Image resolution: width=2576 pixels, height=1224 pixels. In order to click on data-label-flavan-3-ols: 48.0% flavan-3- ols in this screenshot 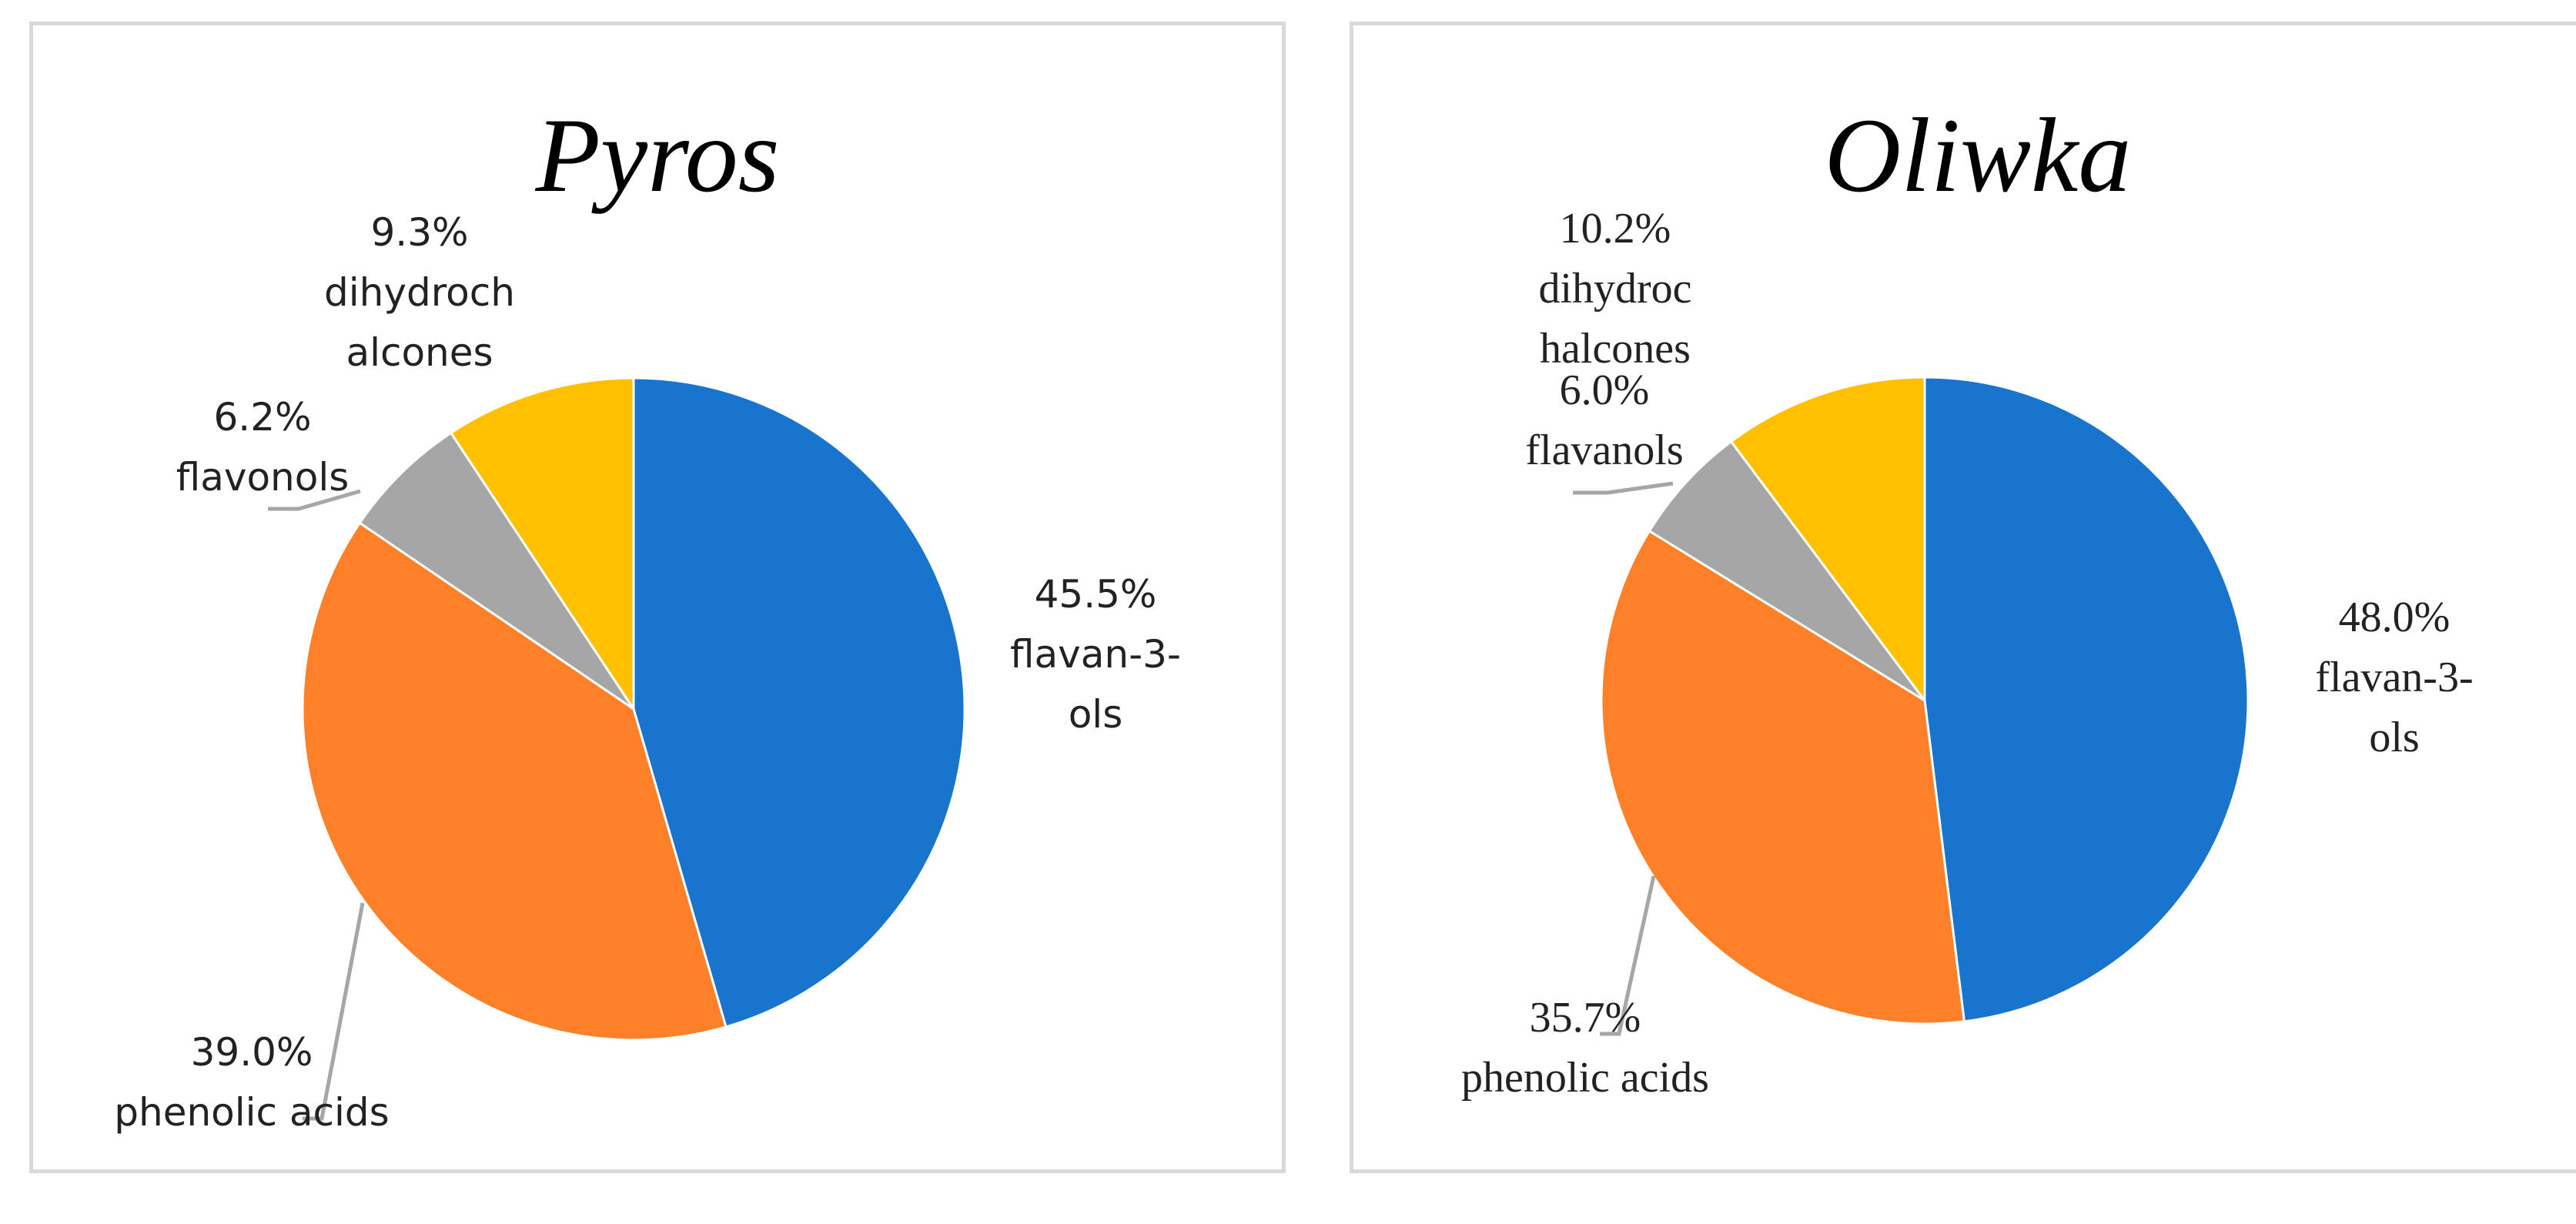, I will do `click(2395, 678)`.